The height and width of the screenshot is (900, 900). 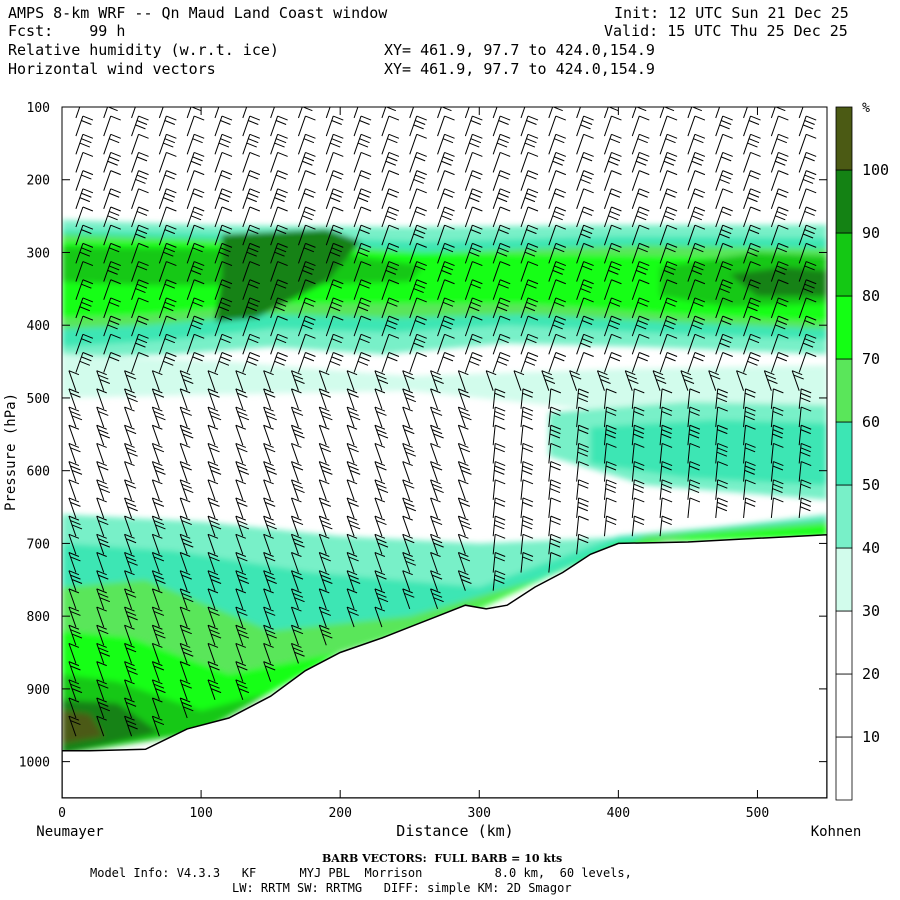 I want to click on right-endpoint-label: Kohnen, so click(x=836, y=832).